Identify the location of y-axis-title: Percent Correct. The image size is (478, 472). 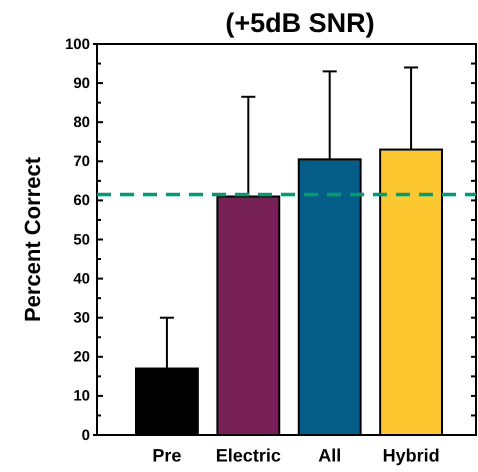
(32, 239).